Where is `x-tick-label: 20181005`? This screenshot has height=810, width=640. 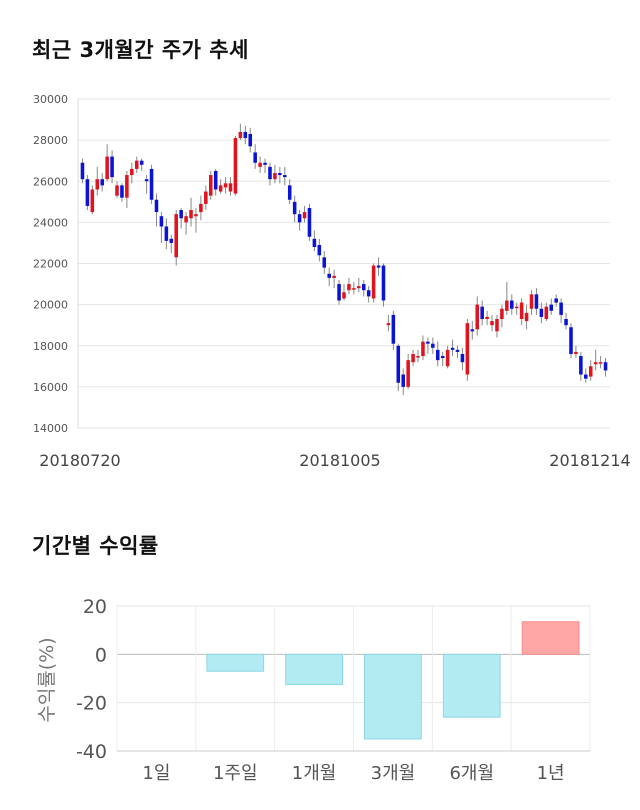
x-tick-label: 20181005 is located at coordinates (339, 460).